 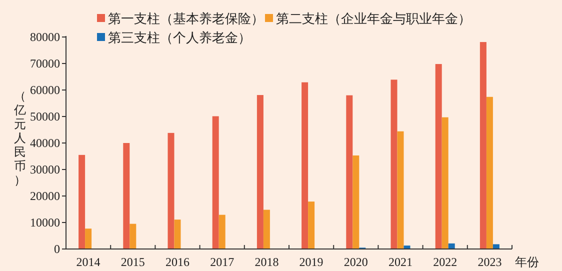 I want to click on x-tick-label: 2020, so click(x=356, y=262).